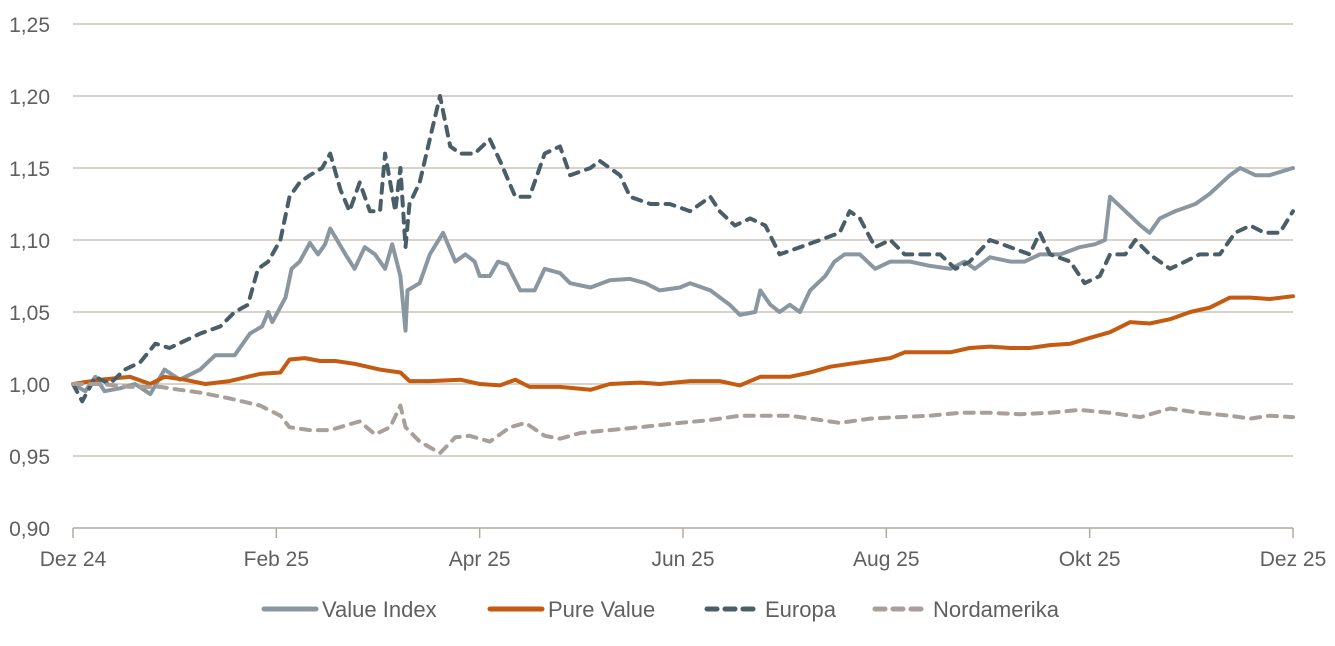 The height and width of the screenshot is (646, 1335). What do you see at coordinates (480, 559) in the screenshot?
I see `x-tick-label: Apr 25` at bounding box center [480, 559].